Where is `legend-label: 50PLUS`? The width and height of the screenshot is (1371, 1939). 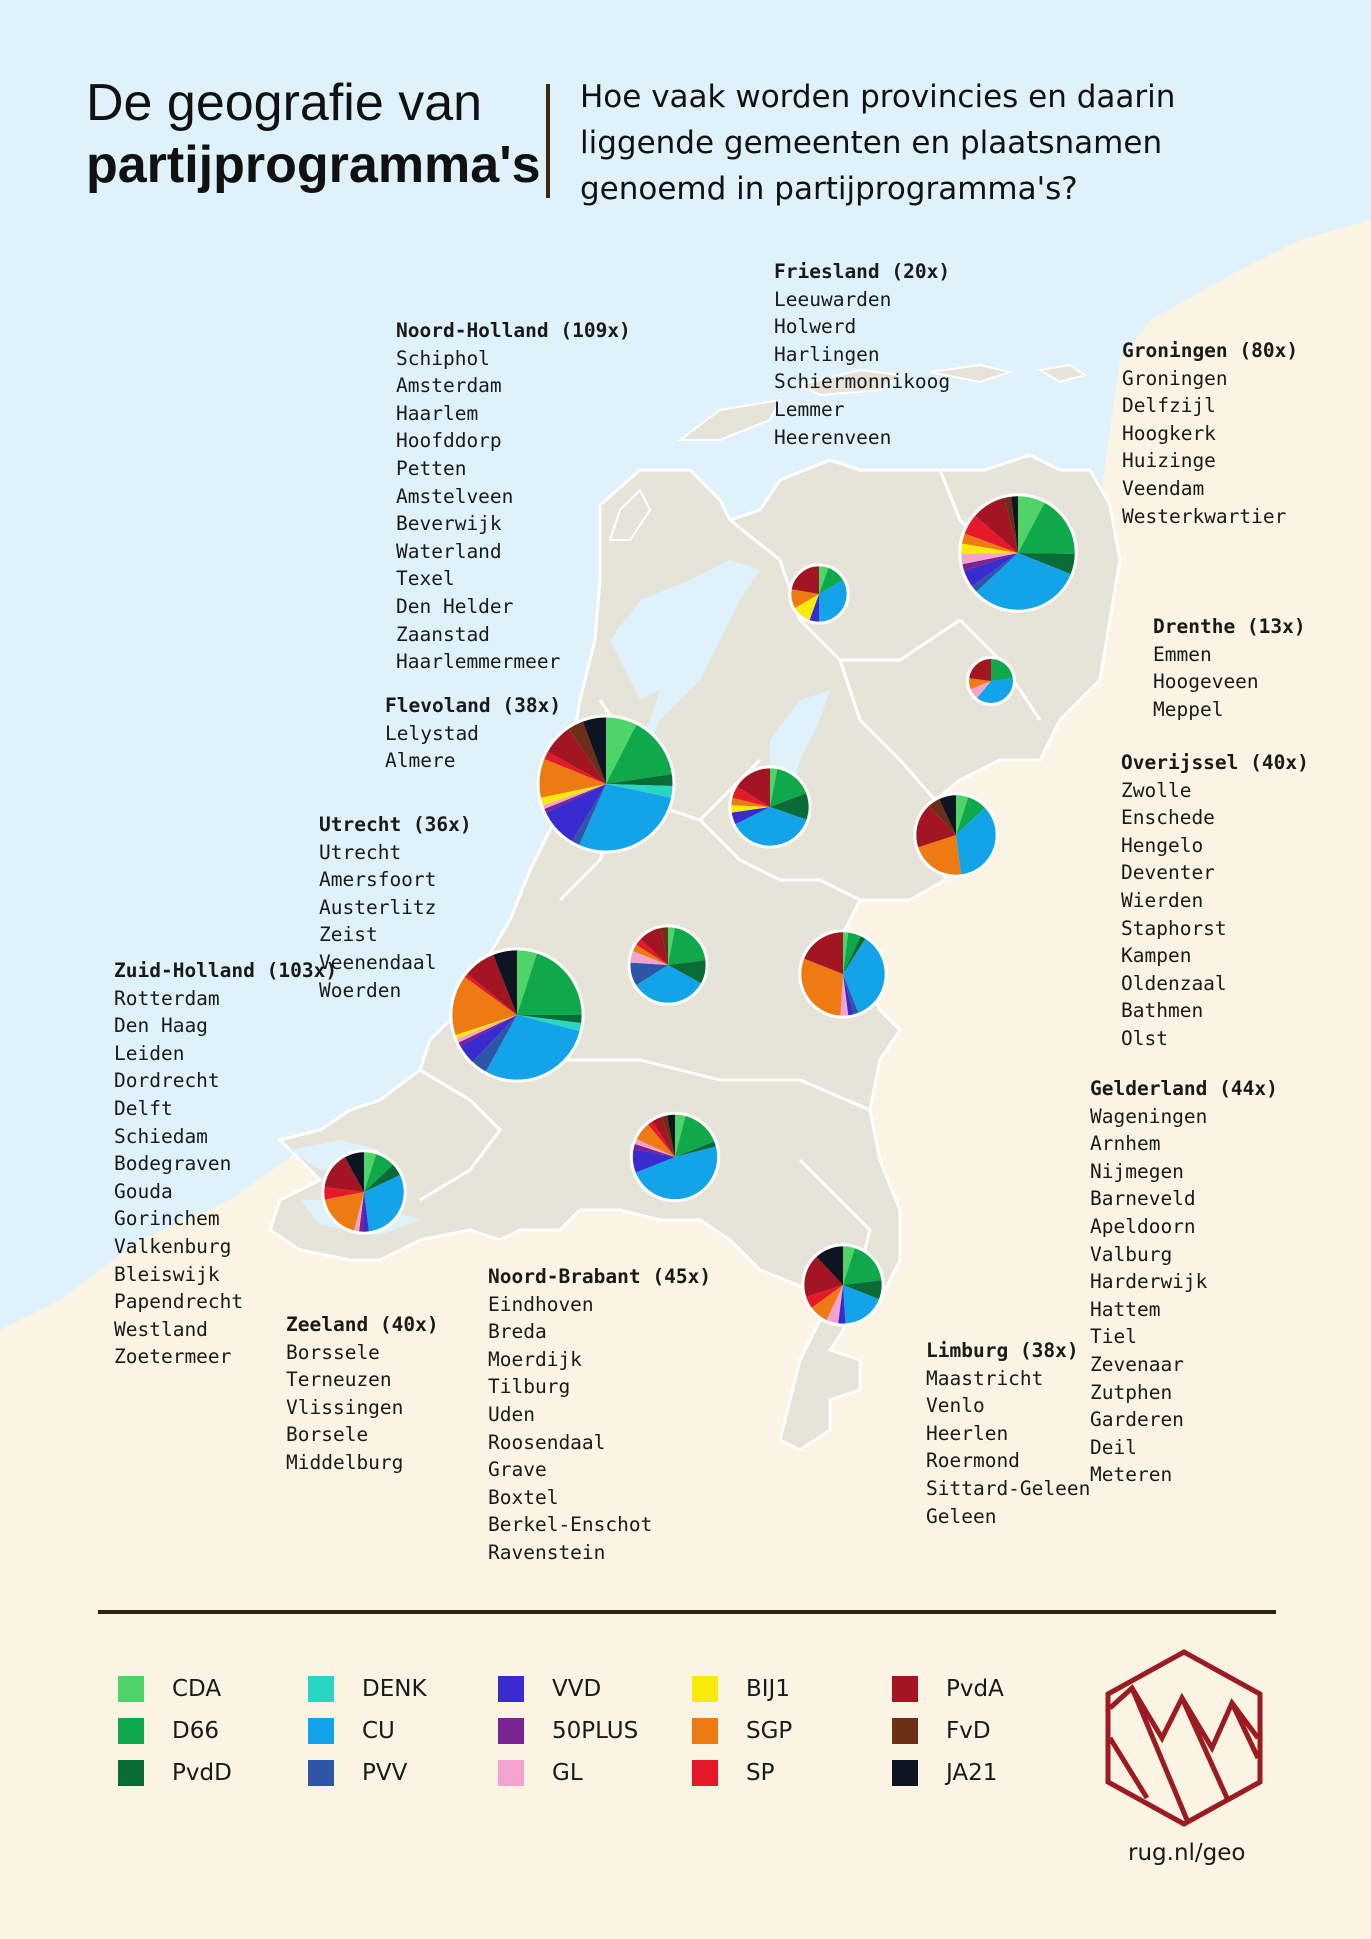 legend-label: 50PLUS is located at coordinates (595, 1731).